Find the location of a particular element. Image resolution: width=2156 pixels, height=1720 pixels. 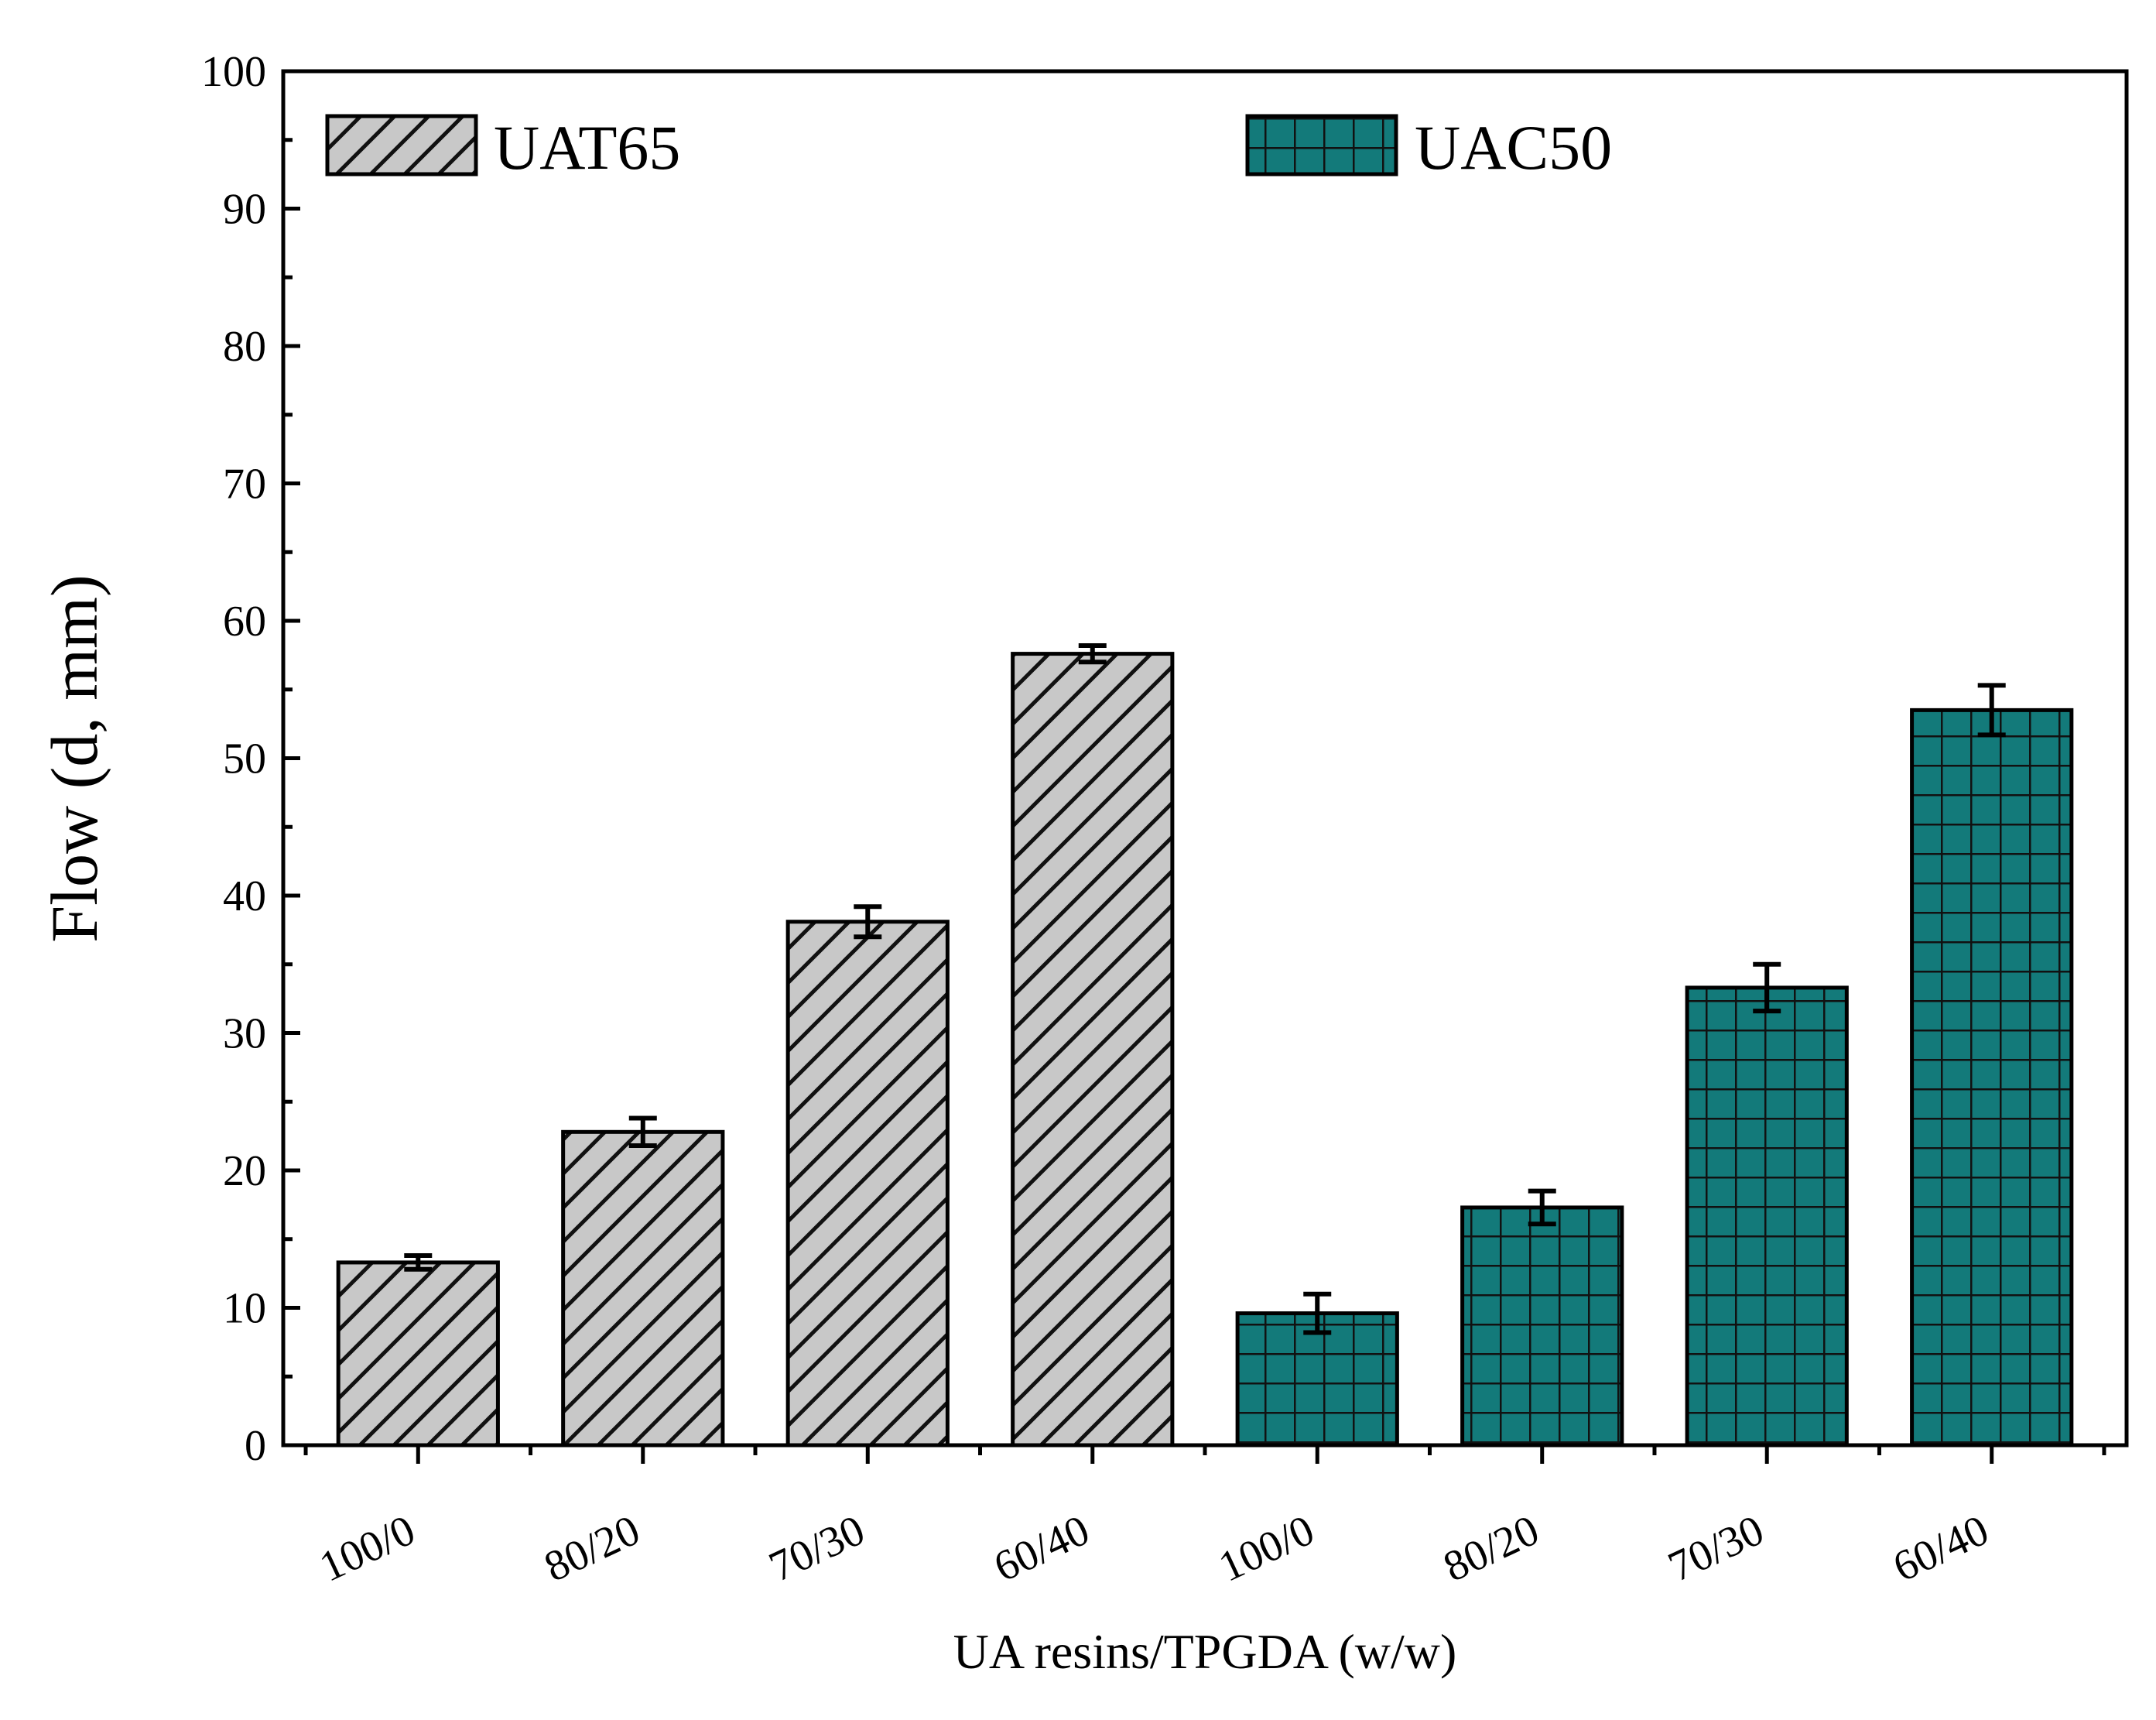

y-axis-title: Flow (d, mm) is located at coordinates (74, 758).